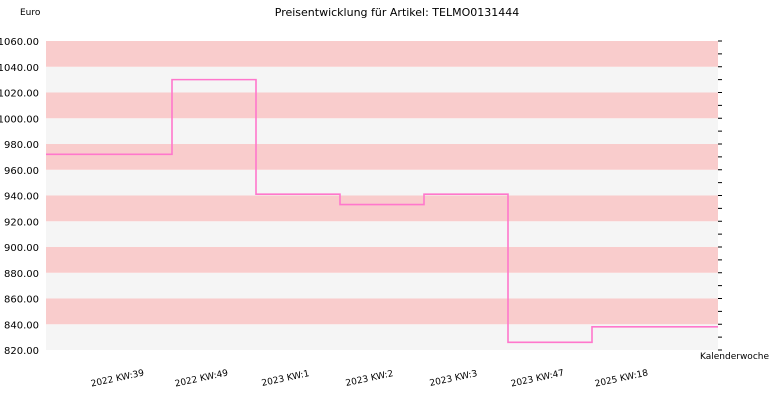 Image resolution: width=770 pixels, height=400 pixels. Describe the element at coordinates (720, 195) in the screenshot. I see `right-axis-ticks` at that location.